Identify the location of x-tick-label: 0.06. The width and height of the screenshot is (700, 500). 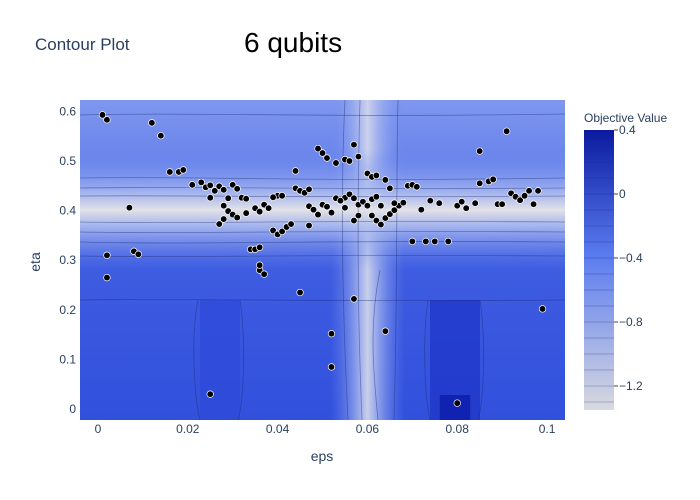
(368, 429).